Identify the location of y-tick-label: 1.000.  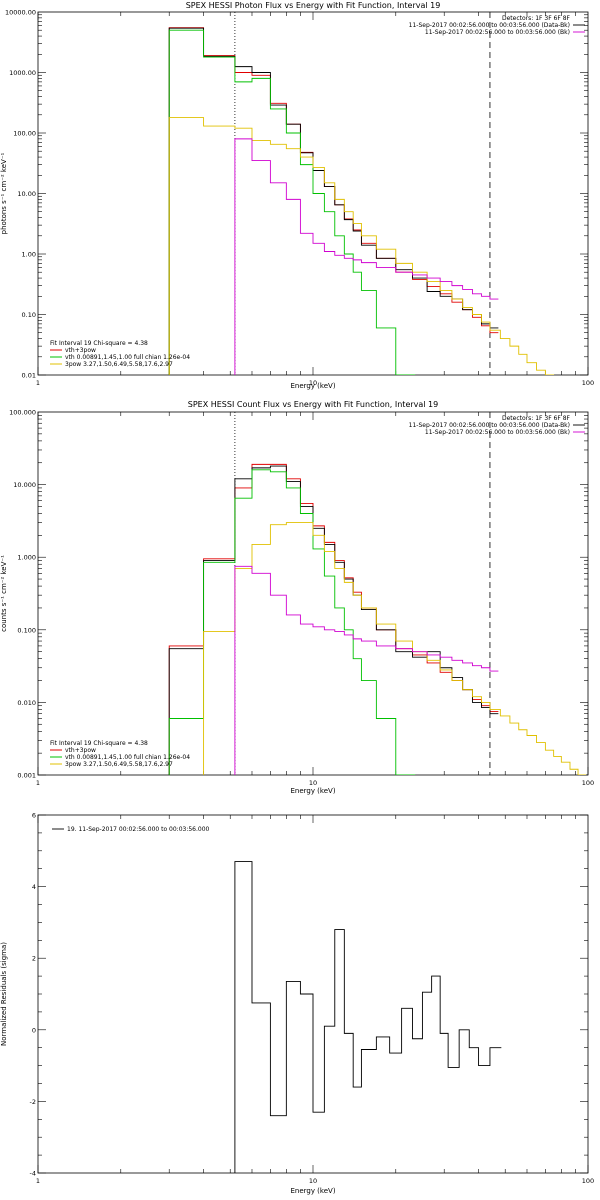
(26, 558).